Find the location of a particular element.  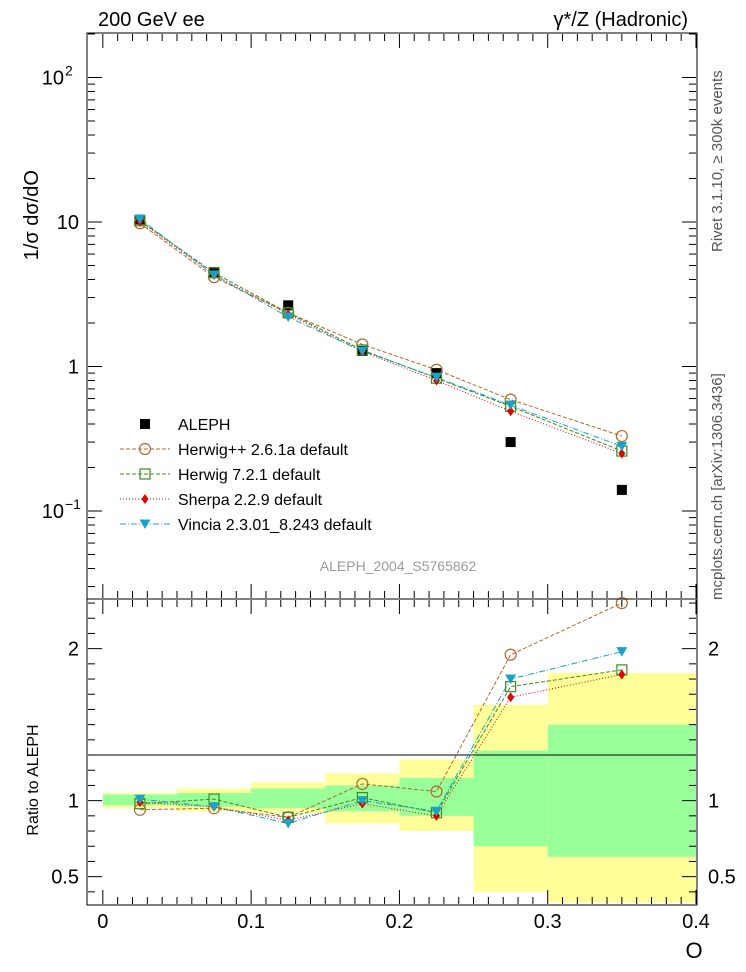

watermark: ALEPH_2004_S5765862 is located at coordinates (398, 566).